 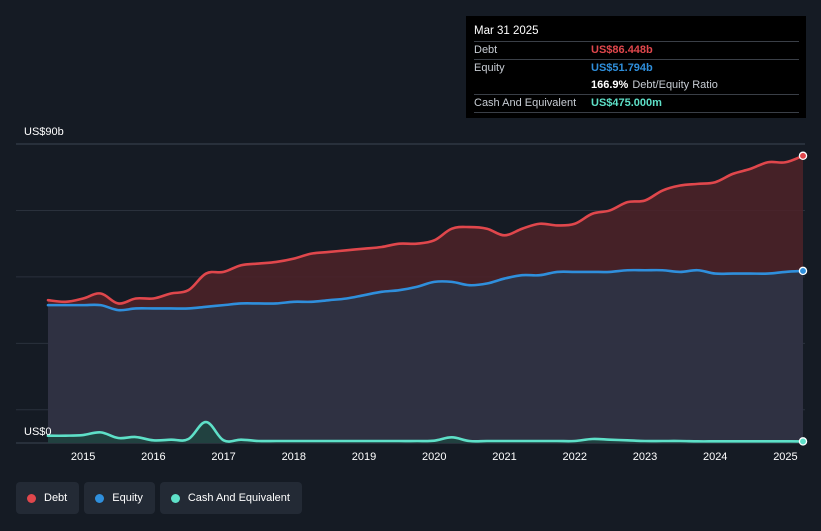 I want to click on x-tick-label: 2021, so click(x=504, y=457).